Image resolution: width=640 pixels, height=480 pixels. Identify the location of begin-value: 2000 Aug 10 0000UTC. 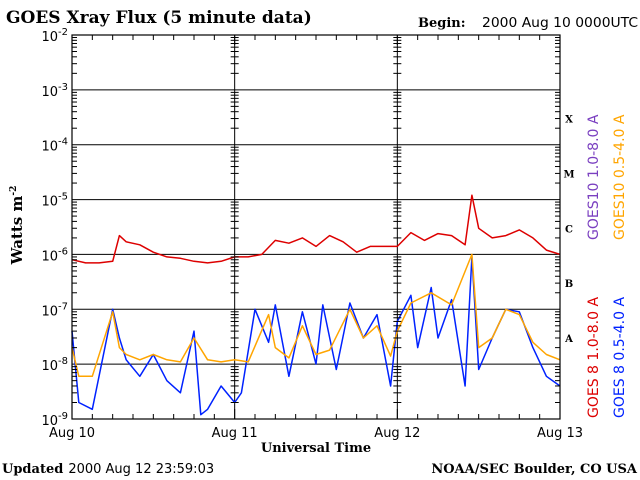
(560, 23).